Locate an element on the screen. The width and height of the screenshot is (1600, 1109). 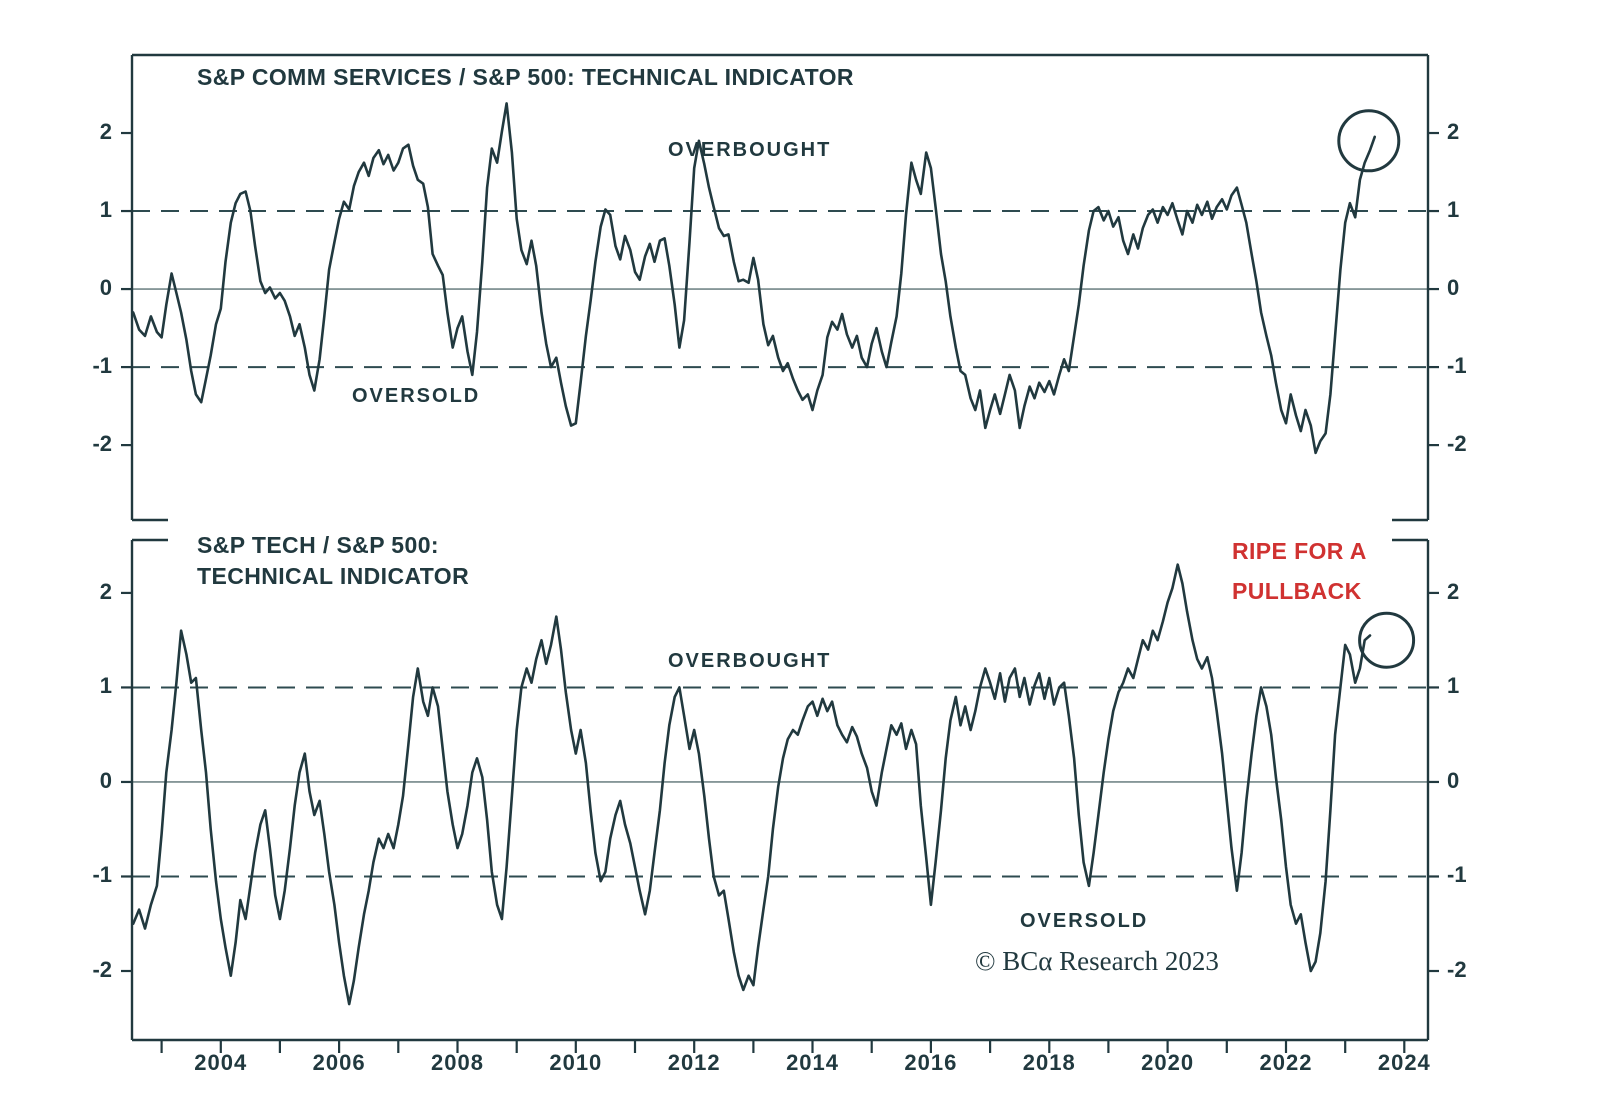
pullback-annotation: RIPE FOR A PULLBACK is located at coordinates (1299, 571).